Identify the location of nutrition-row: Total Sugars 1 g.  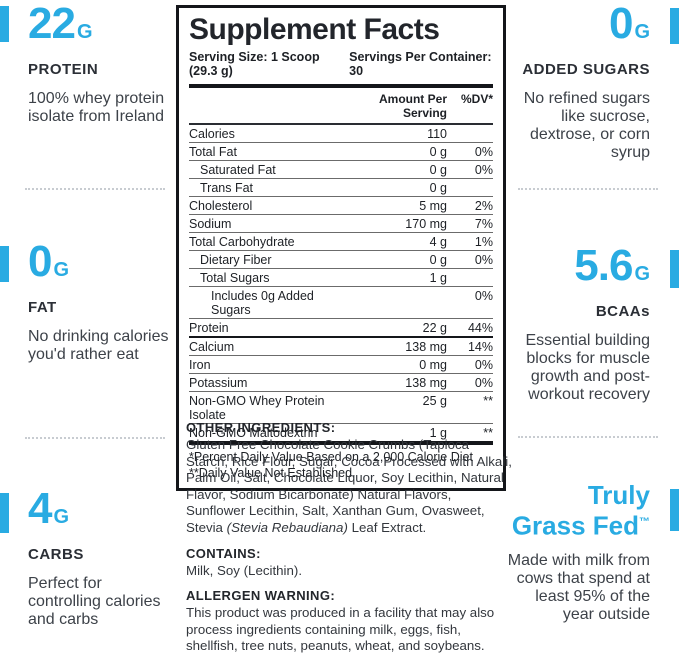
(341, 278).